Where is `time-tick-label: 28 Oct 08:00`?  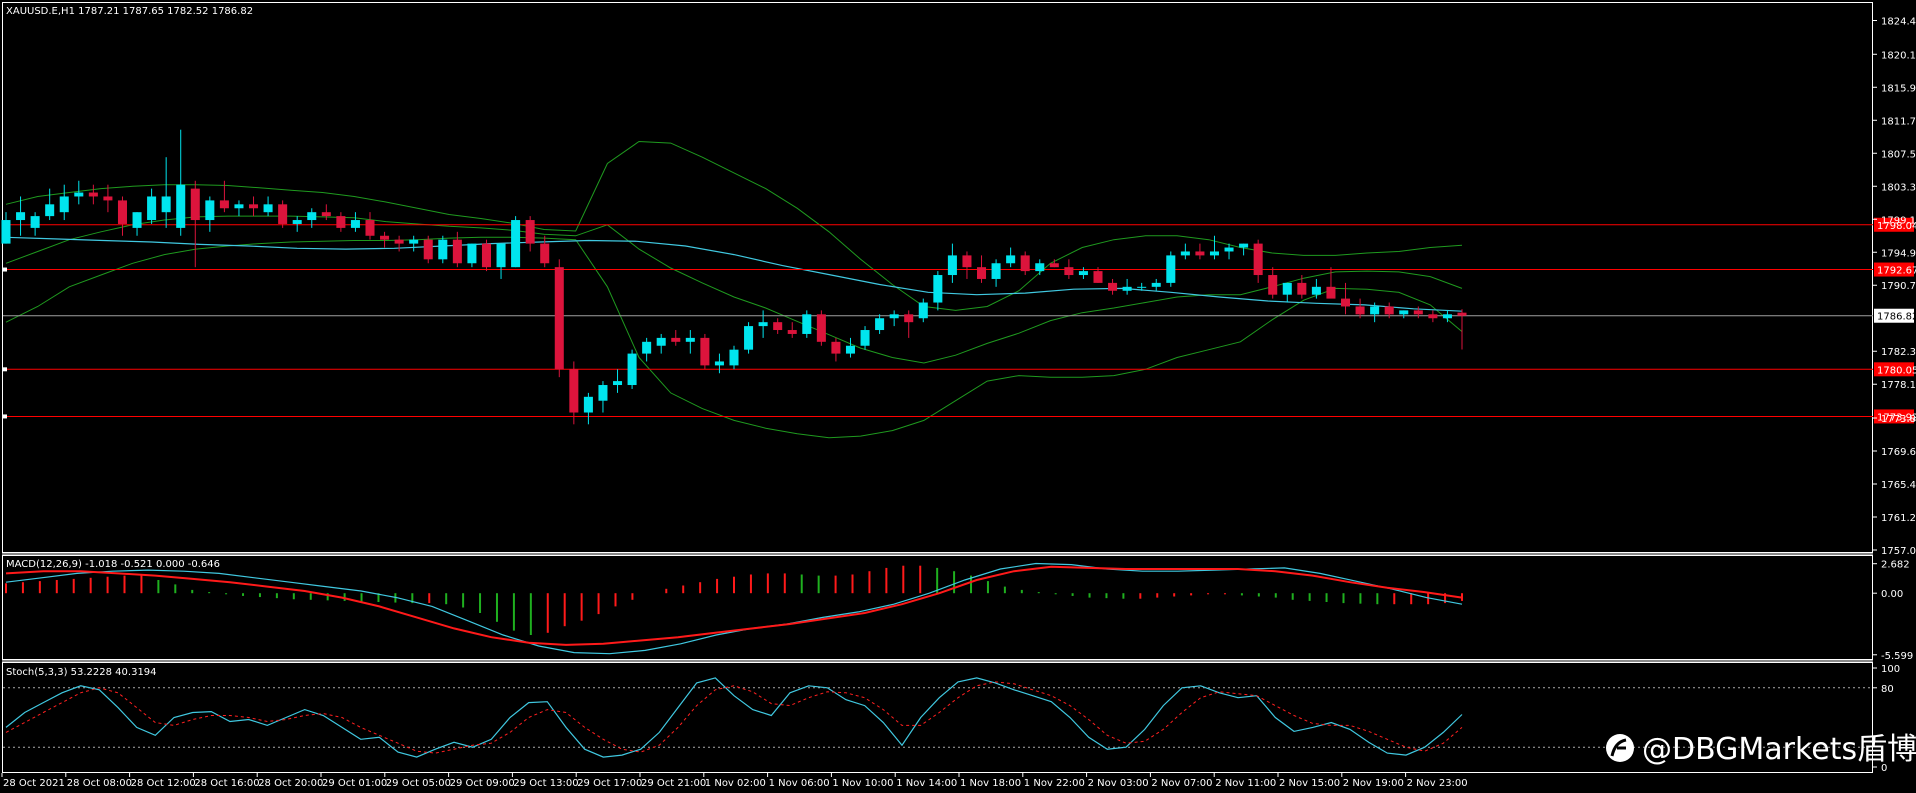 time-tick-label: 28 Oct 08:00 is located at coordinates (99, 783).